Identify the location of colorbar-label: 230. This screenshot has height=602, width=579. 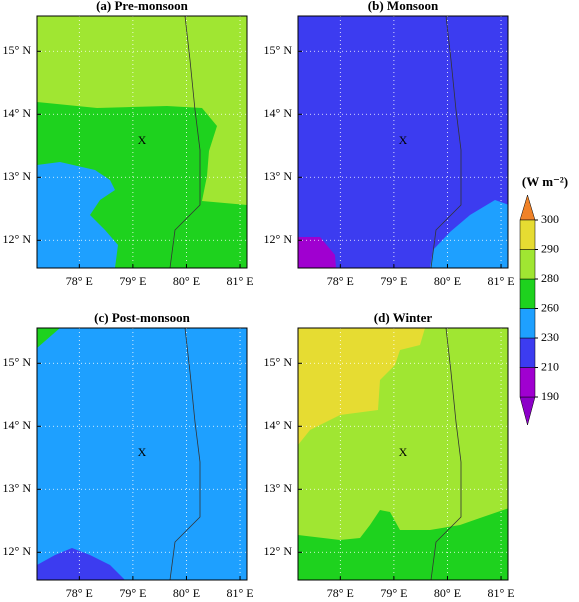
(550, 337).